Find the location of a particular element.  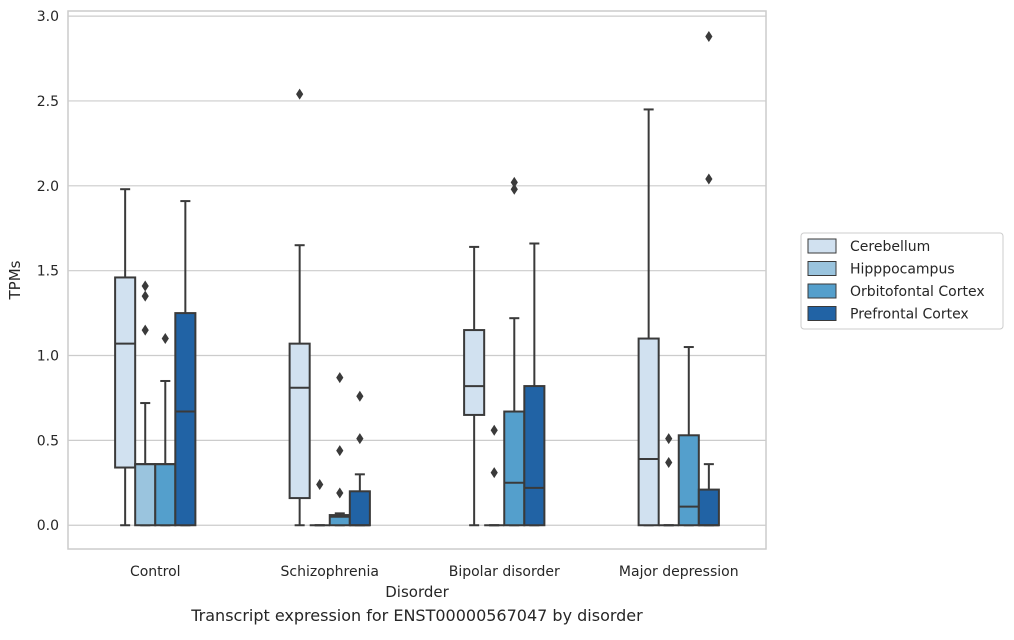

y-tick-label: 0.5 is located at coordinates (48, 441).